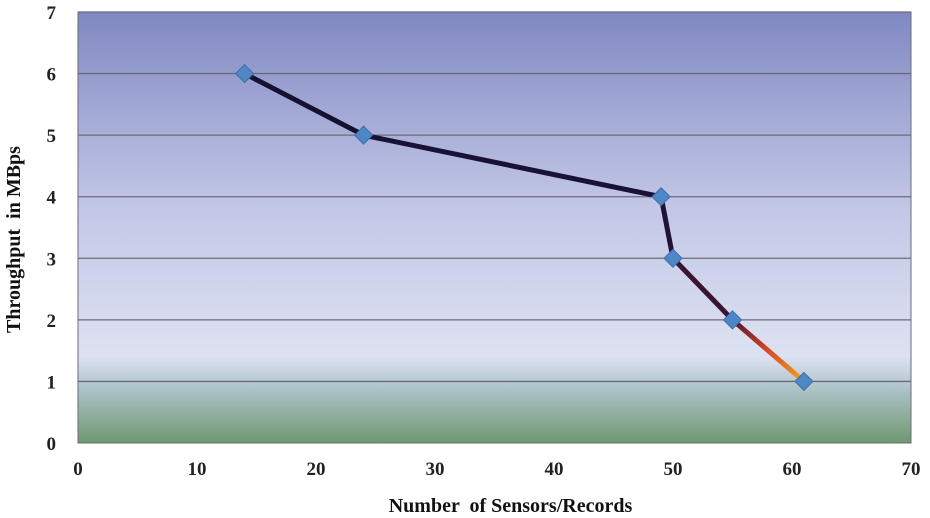  I want to click on x-axis-title: Number of Sensors/Records, so click(511, 506).